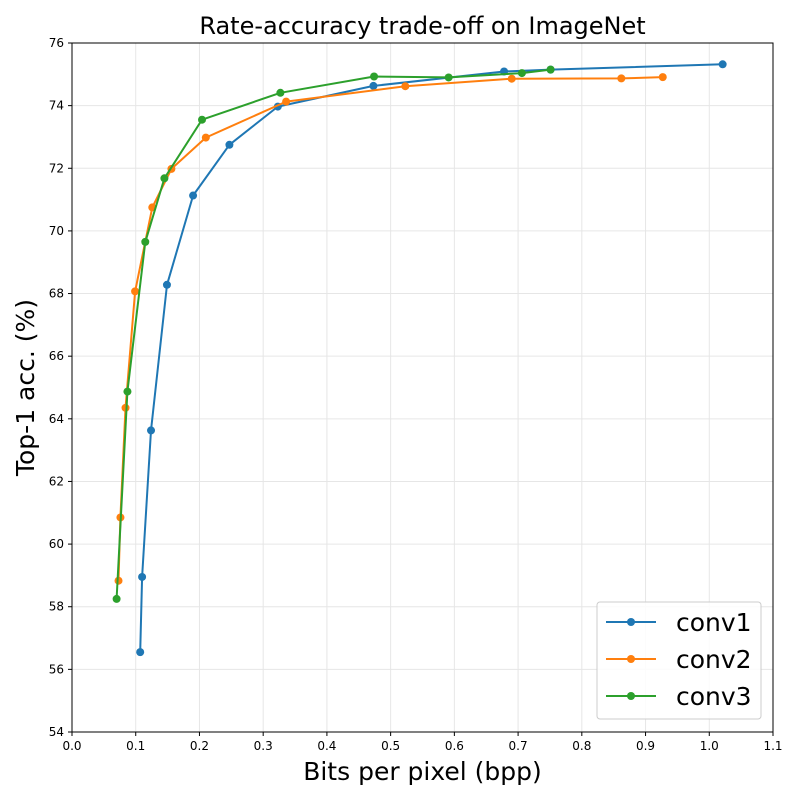  I want to click on legend-label-conv2: conv2, so click(714, 659).